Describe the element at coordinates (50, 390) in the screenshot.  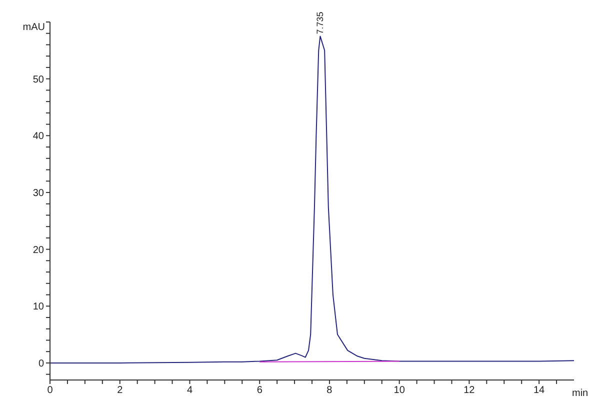
I see `x-tick-label: 0` at that location.